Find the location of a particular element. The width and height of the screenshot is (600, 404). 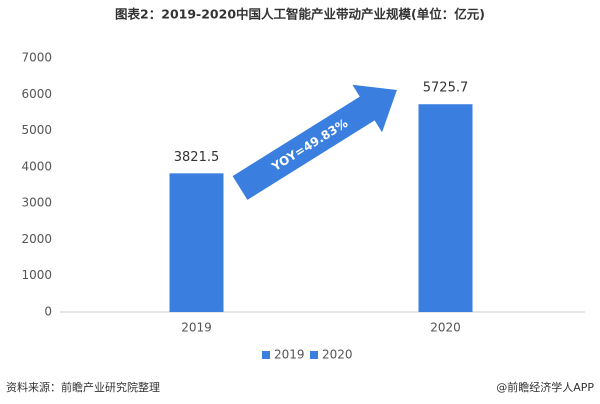

y-tick-label: 3000 is located at coordinates (36, 203).